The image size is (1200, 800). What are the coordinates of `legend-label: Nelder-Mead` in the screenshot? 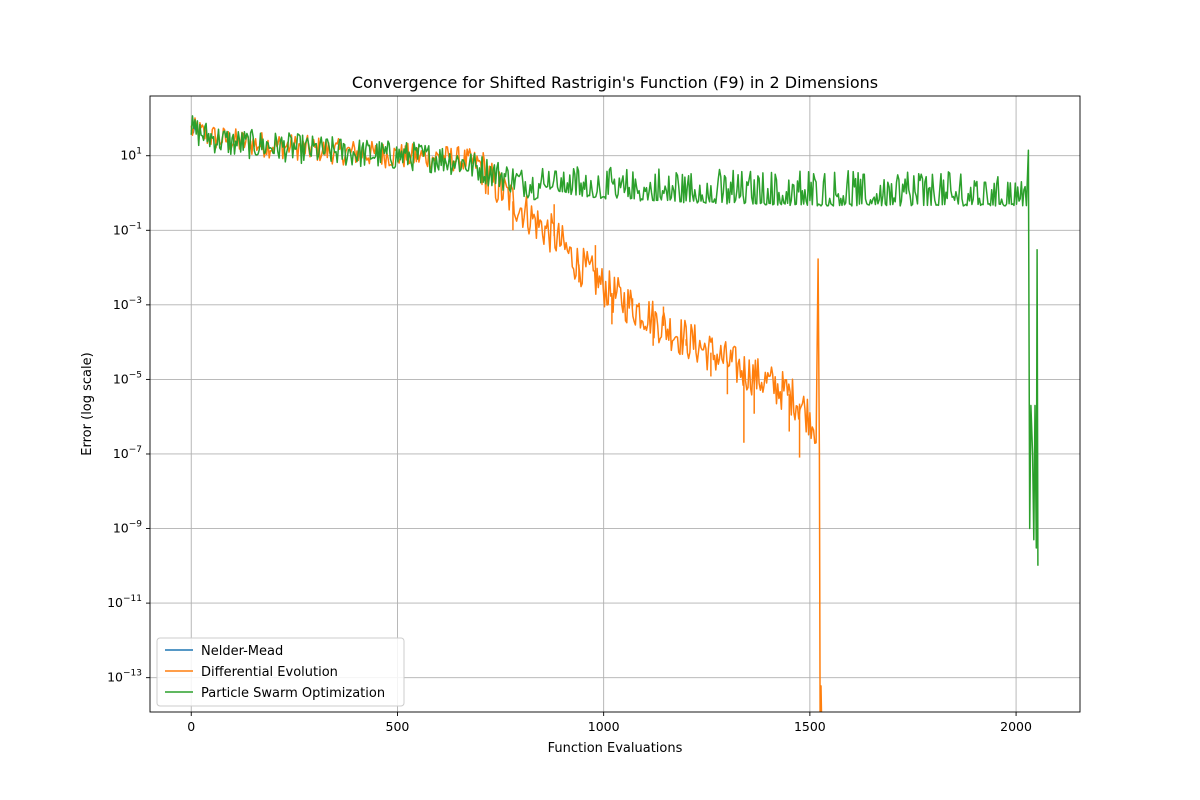 It's located at (242, 651).